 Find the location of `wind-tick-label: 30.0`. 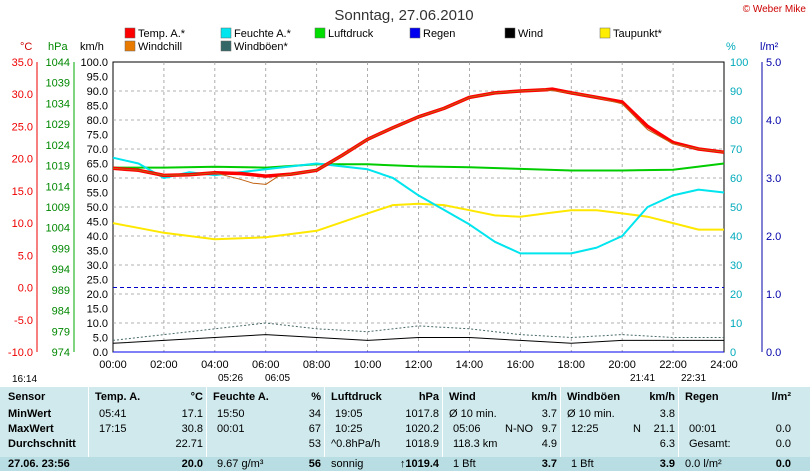

wind-tick-label: 30.0 is located at coordinates (97, 266).